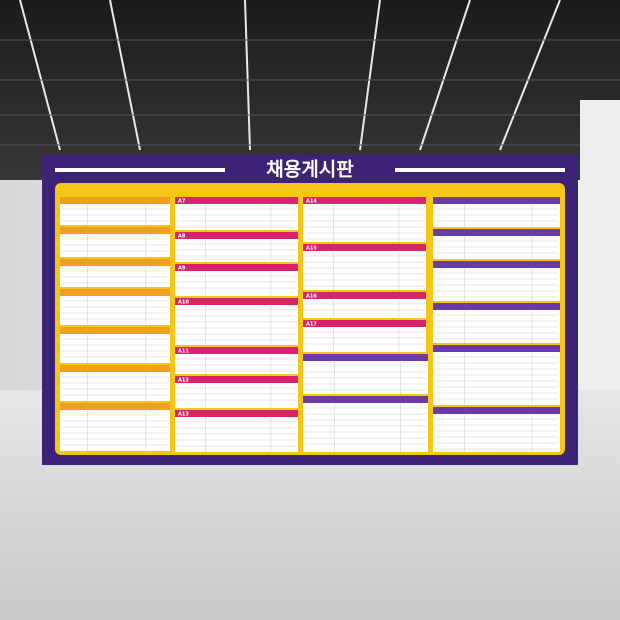 The height and width of the screenshot is (620, 620). I want to click on card-code: A12, so click(183, 381).